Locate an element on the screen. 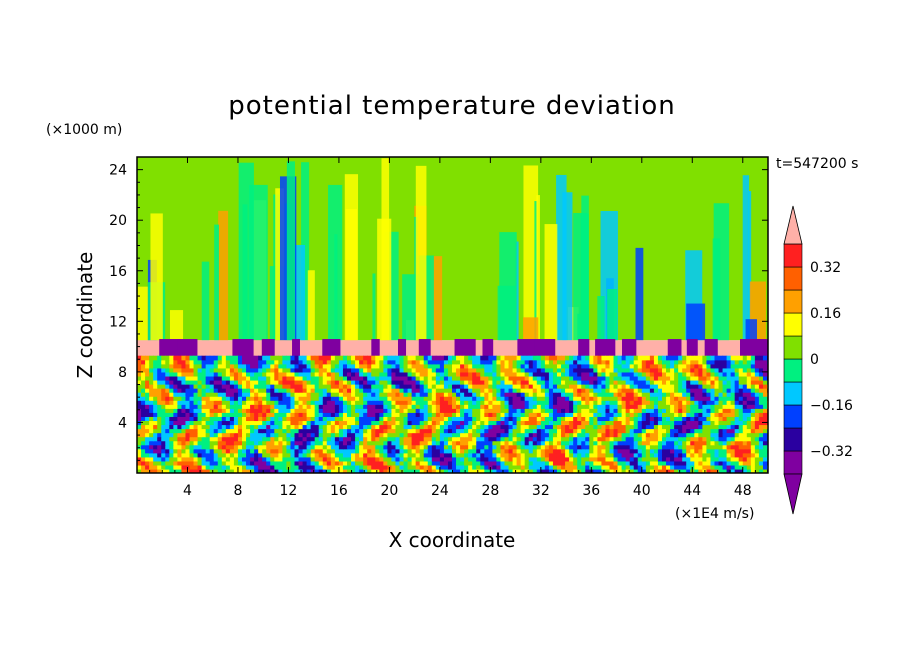  upper-streak is located at coordinates (612, 315).